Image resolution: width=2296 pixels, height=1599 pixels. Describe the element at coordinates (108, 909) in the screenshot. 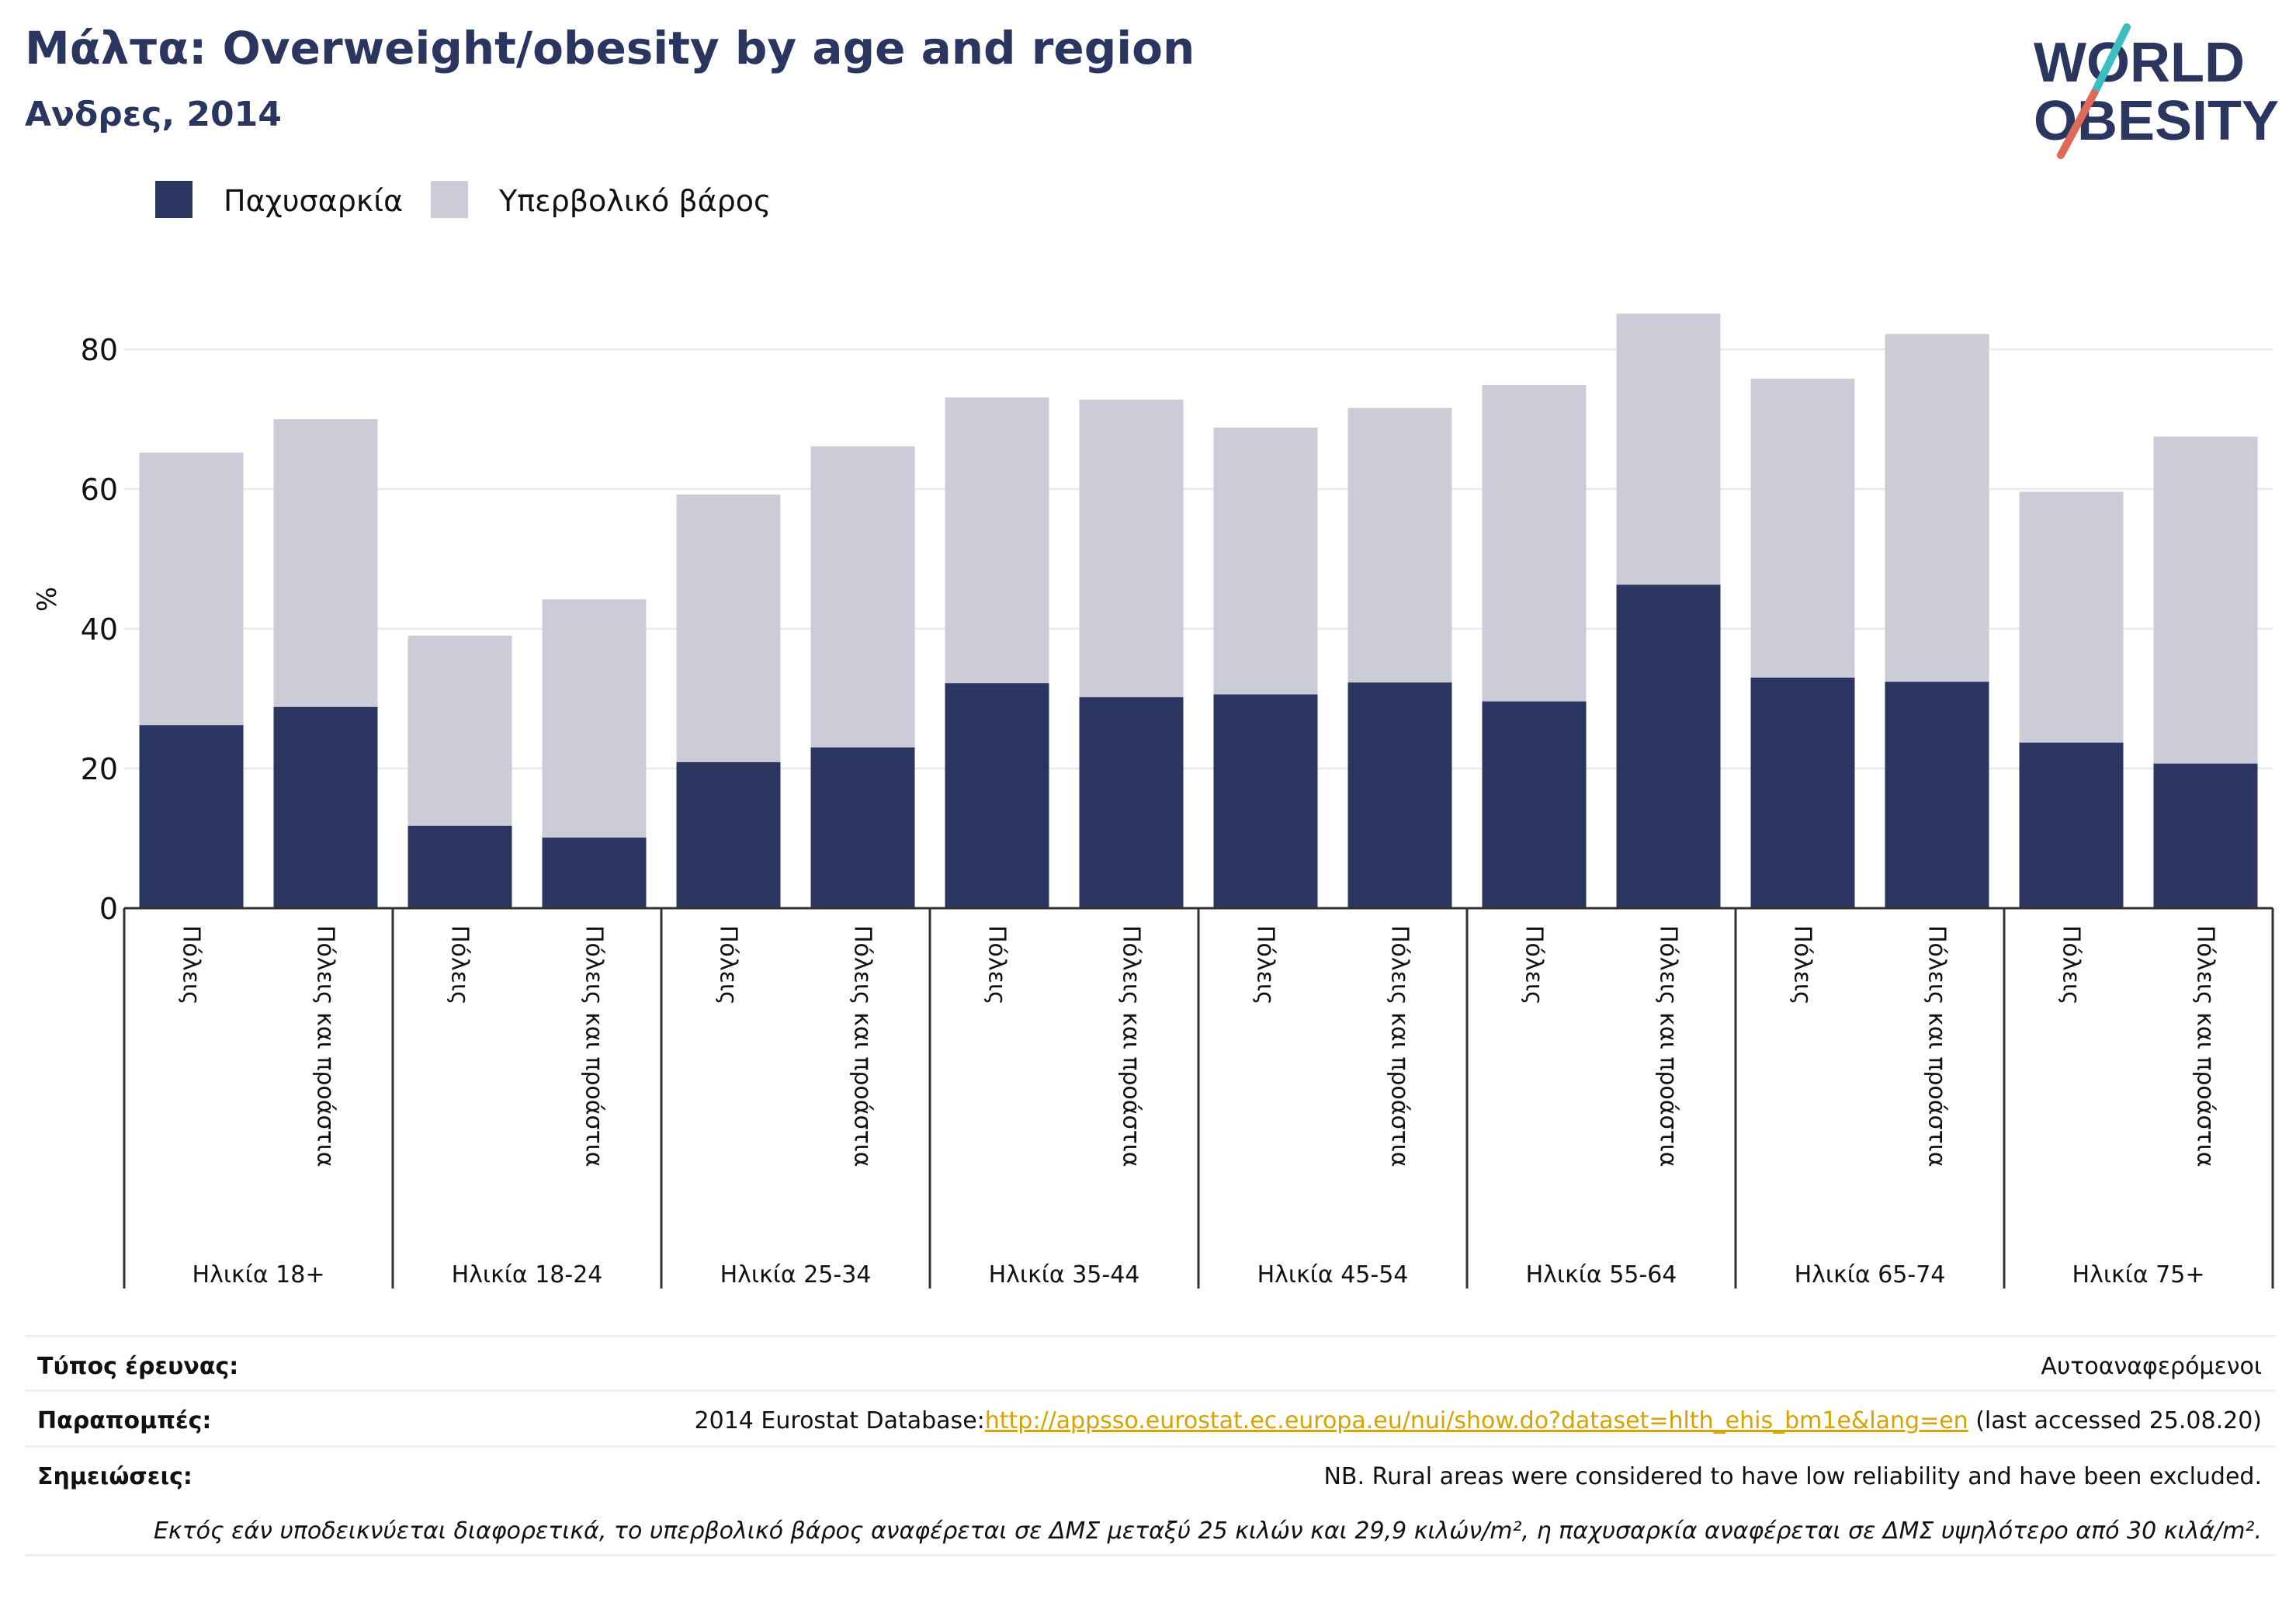

I see `y-tick-label: 0` at that location.